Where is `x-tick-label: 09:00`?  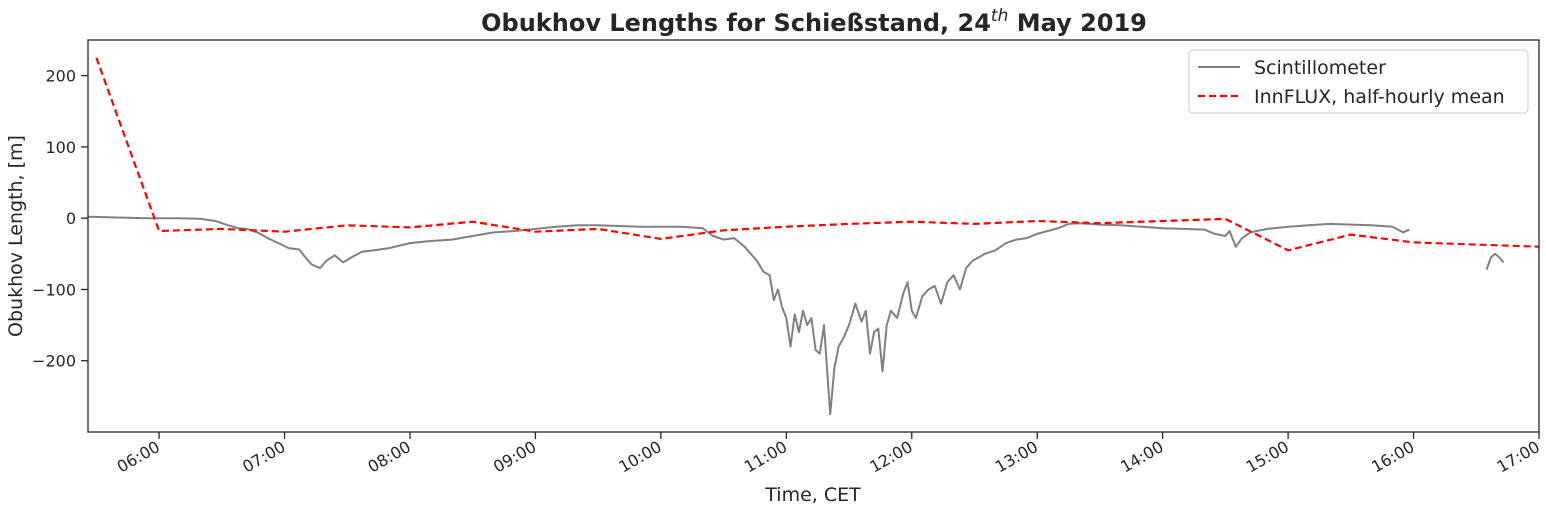
x-tick-label: 09:00 is located at coordinates (514, 457).